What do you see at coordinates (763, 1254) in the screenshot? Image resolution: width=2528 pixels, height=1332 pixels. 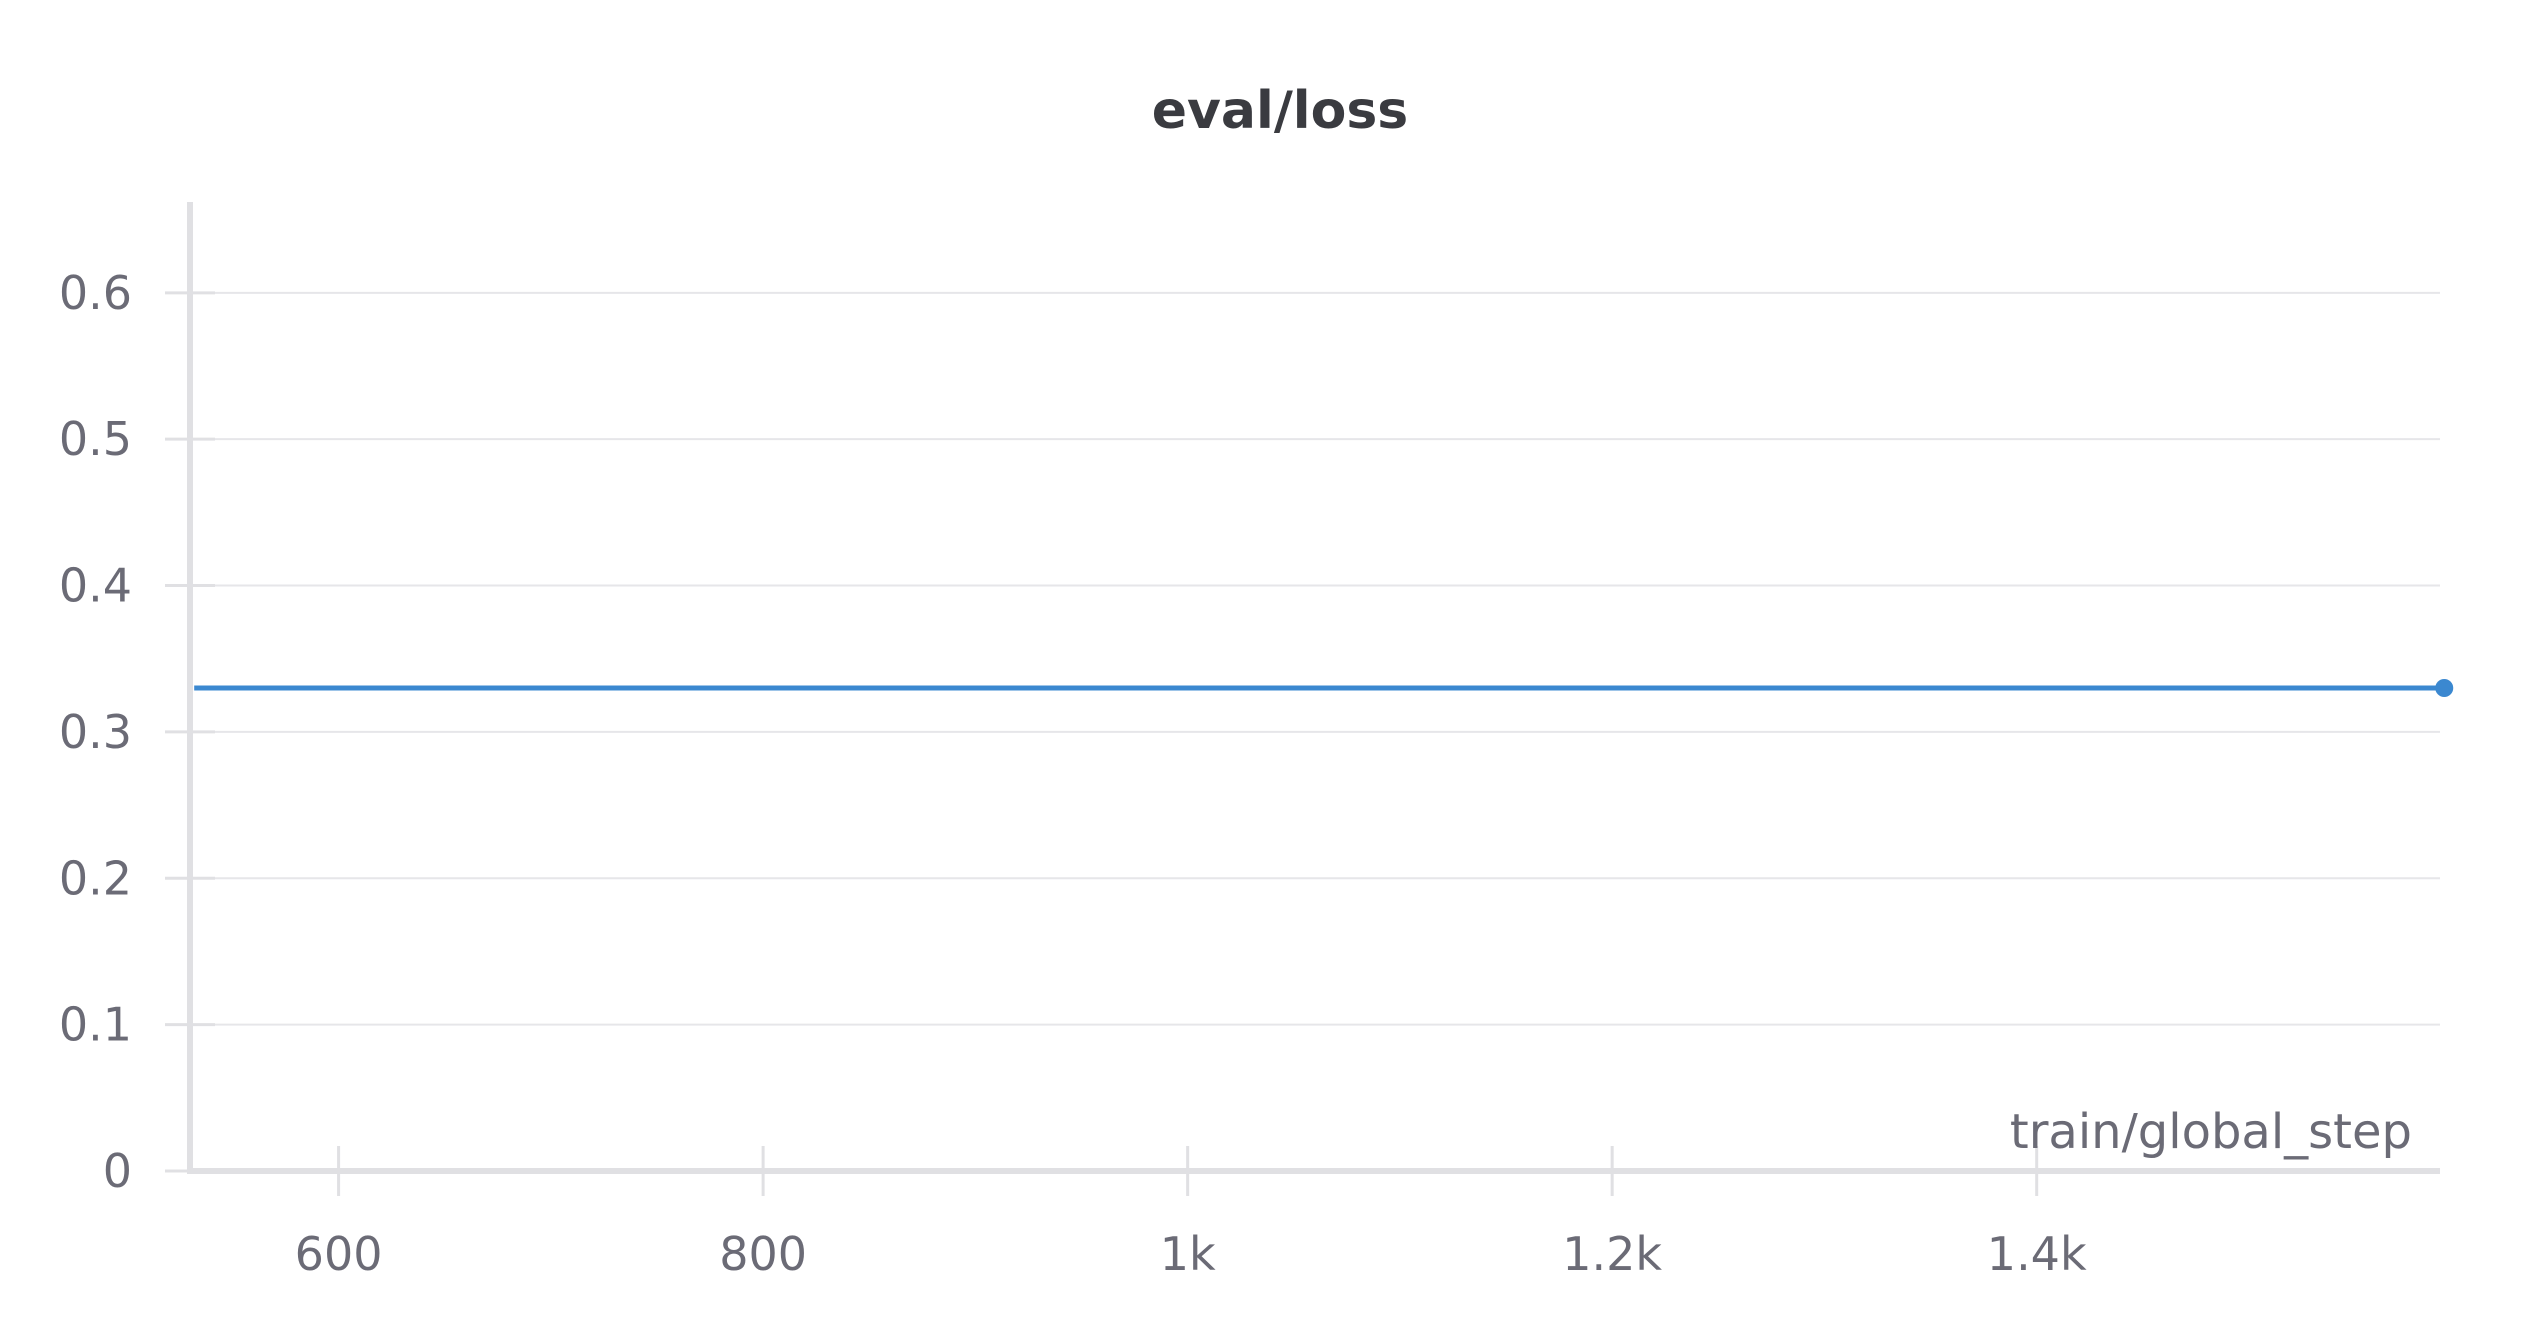 I see `x-tick-label: 800` at bounding box center [763, 1254].